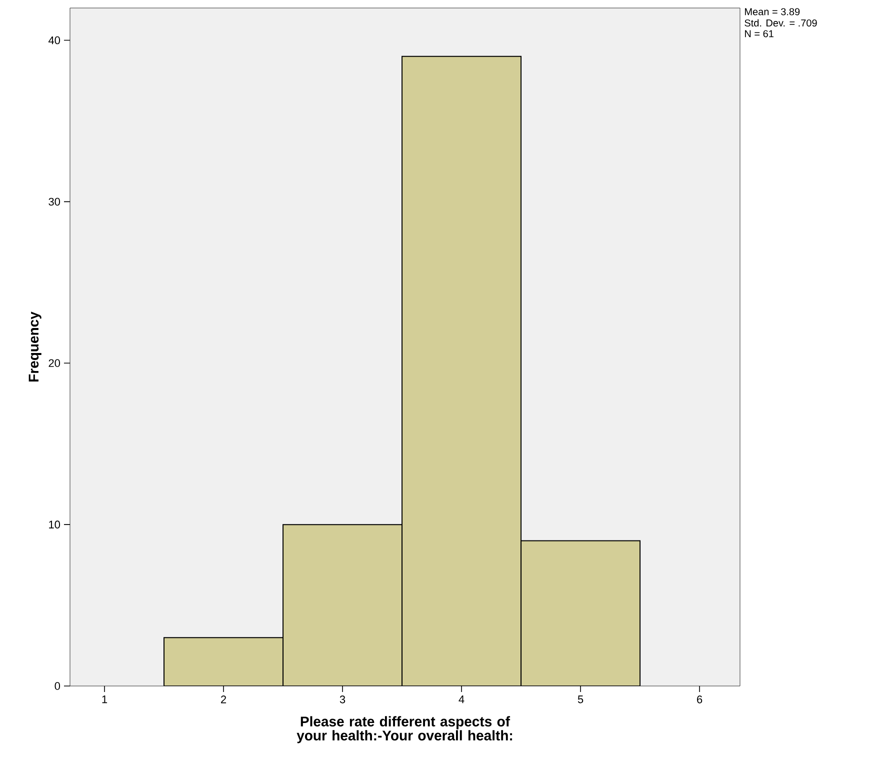 The height and width of the screenshot is (779, 870). I want to click on x-tick-label: 1, so click(105, 700).